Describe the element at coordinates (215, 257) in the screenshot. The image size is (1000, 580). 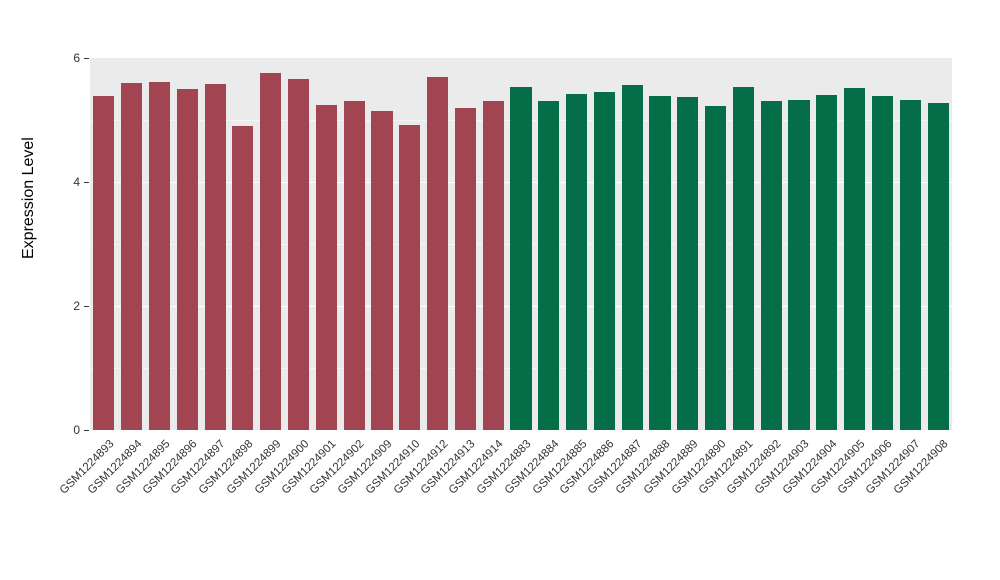
I see `bar-GSM1224897` at that location.